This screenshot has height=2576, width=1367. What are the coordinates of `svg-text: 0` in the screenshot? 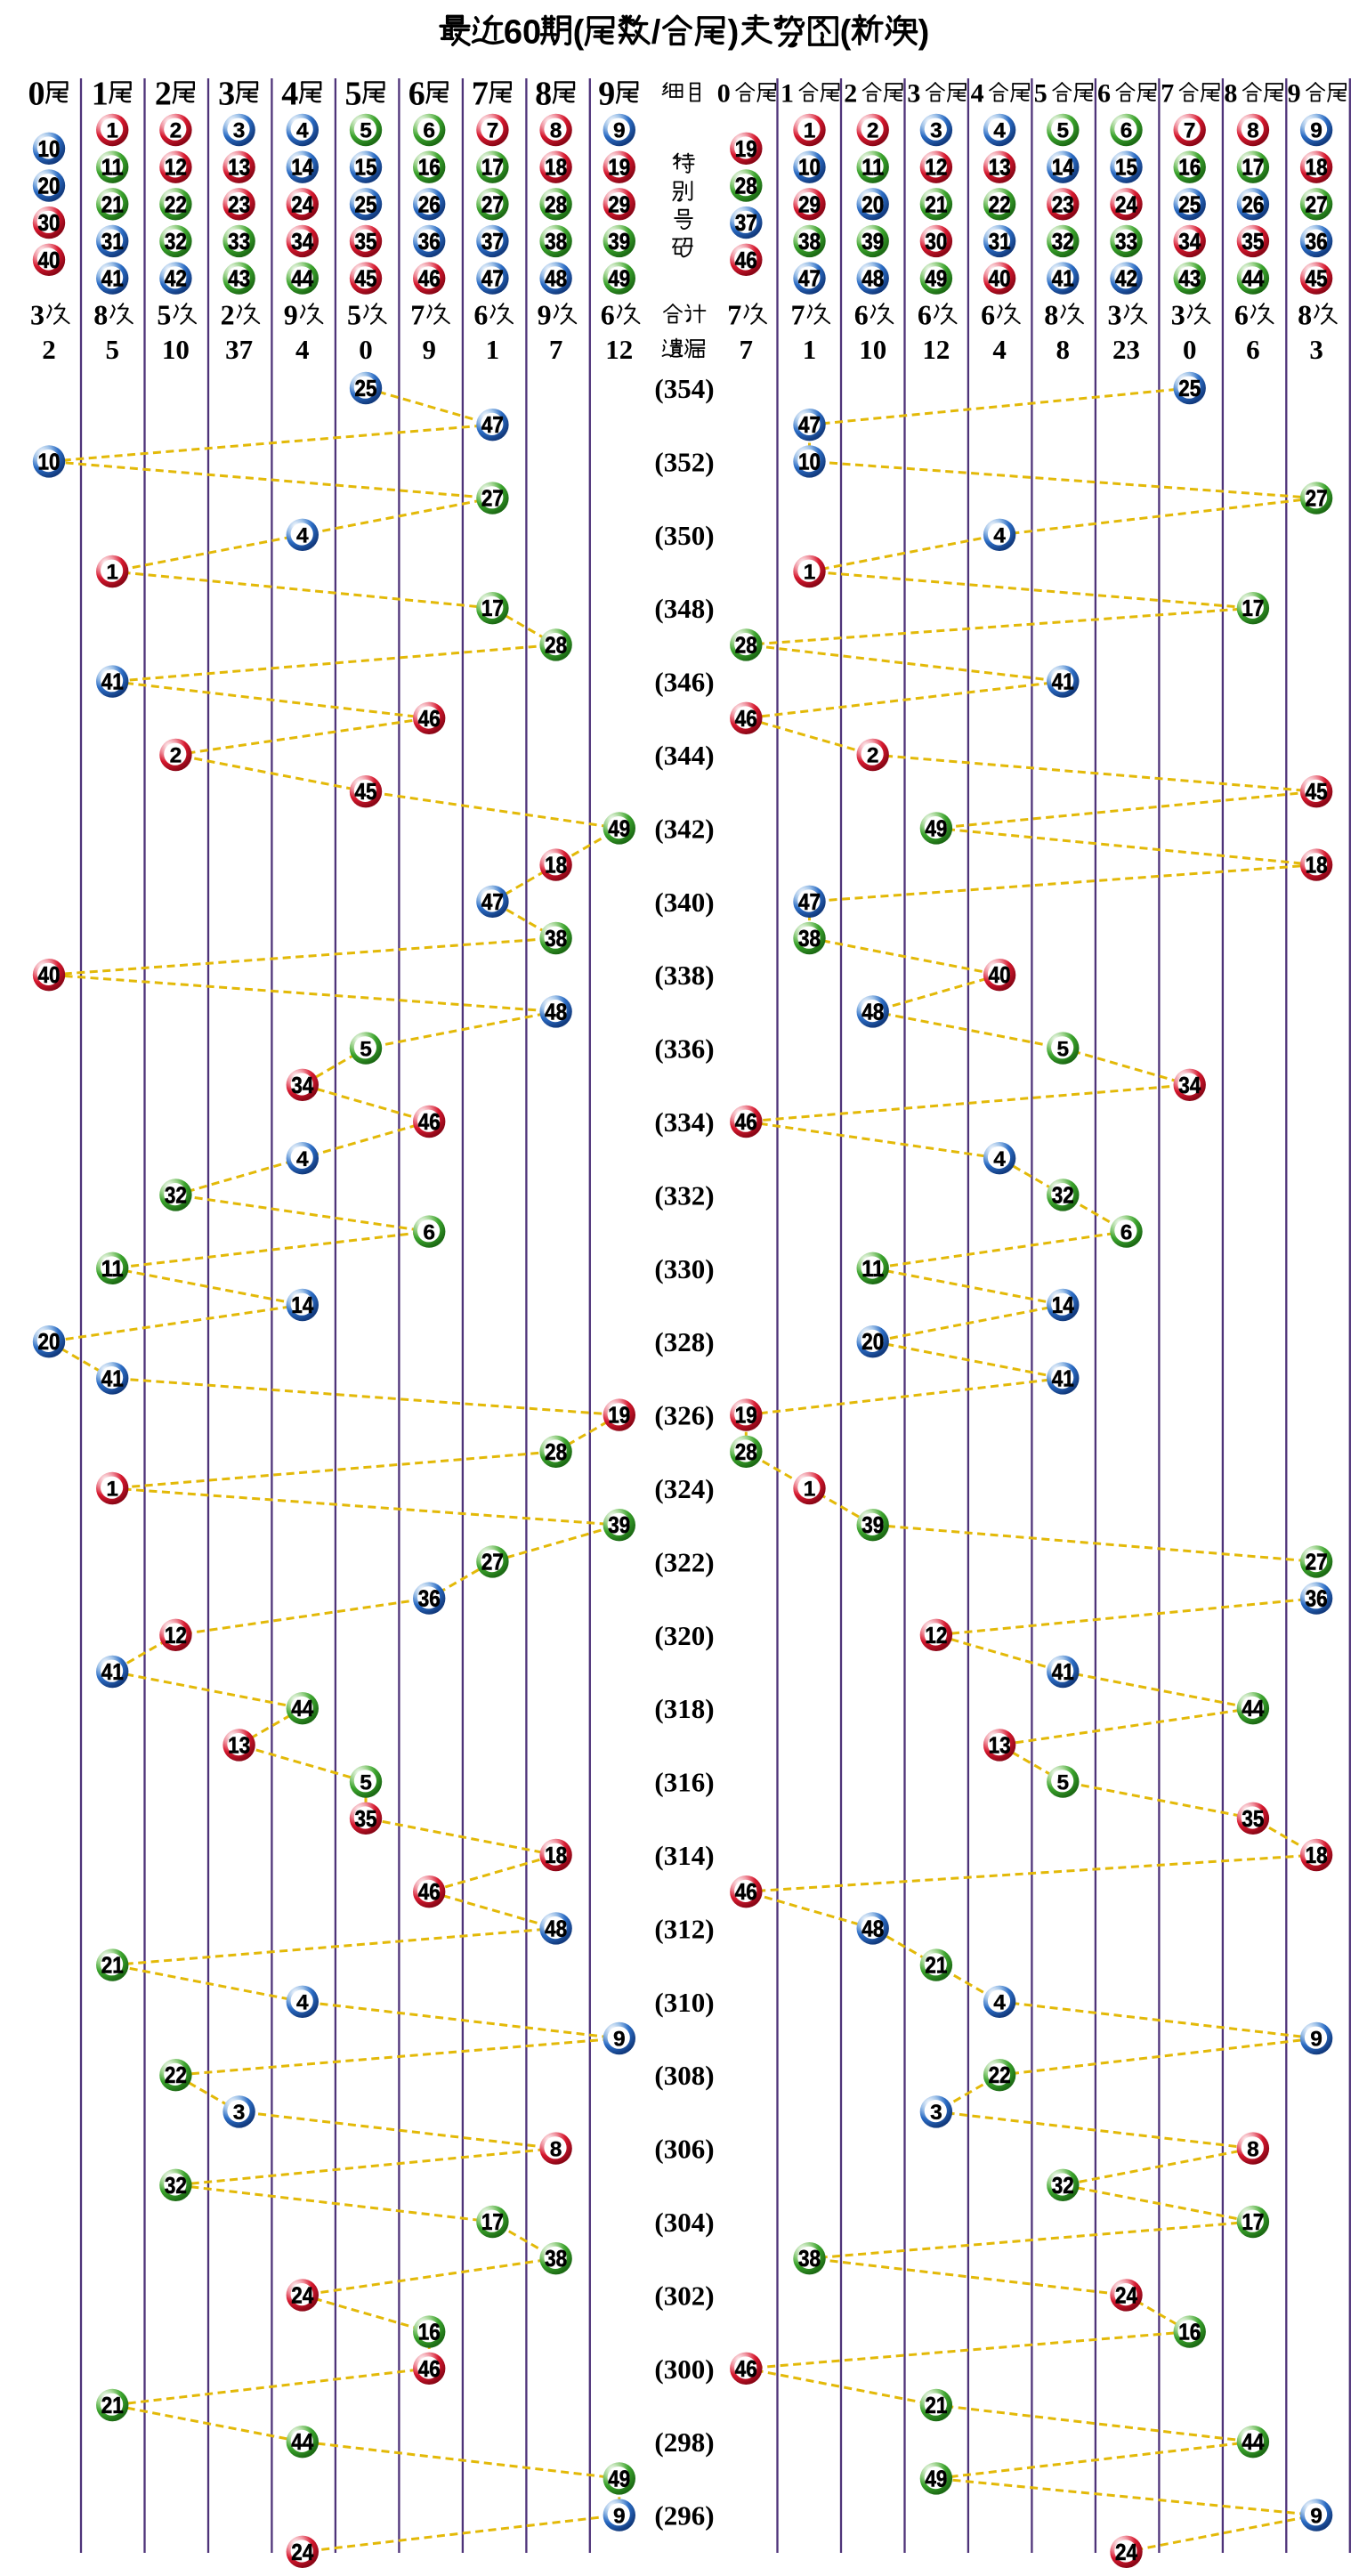 It's located at (36, 94).